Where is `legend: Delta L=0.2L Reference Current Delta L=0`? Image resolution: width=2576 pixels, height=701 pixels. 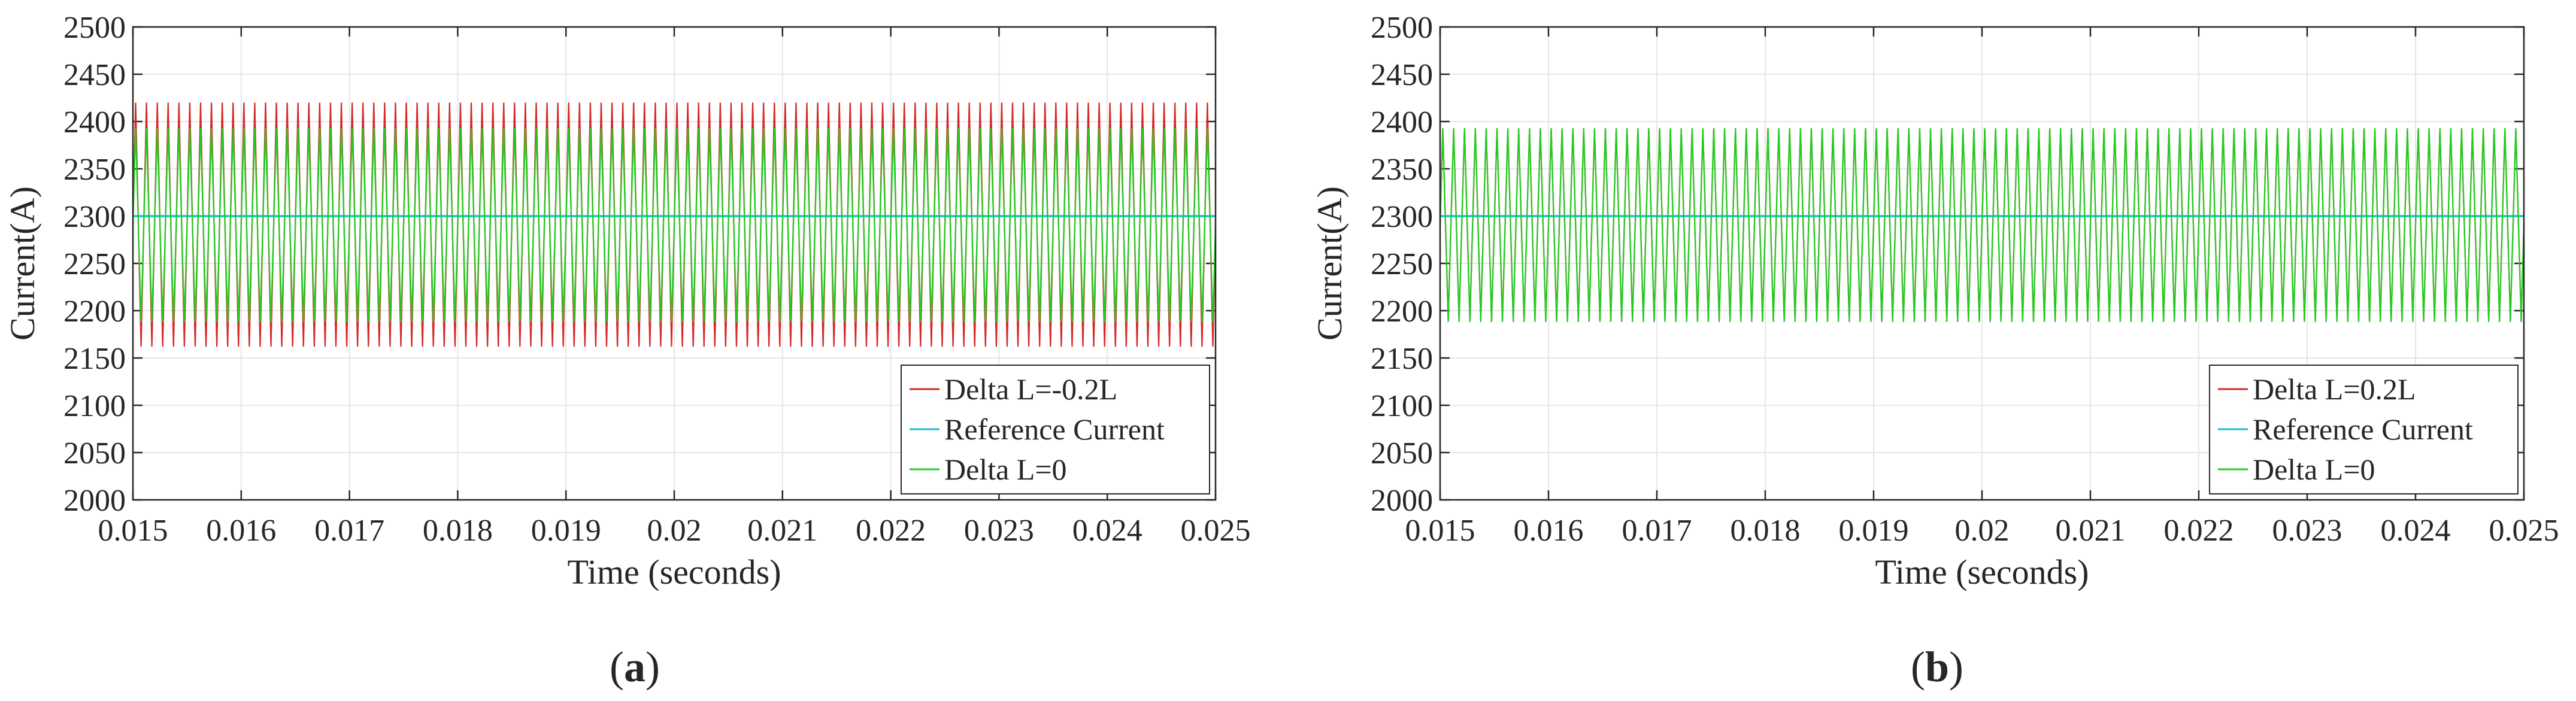 legend: Delta L=0.2L Reference Current Delta L=0 is located at coordinates (2364, 429).